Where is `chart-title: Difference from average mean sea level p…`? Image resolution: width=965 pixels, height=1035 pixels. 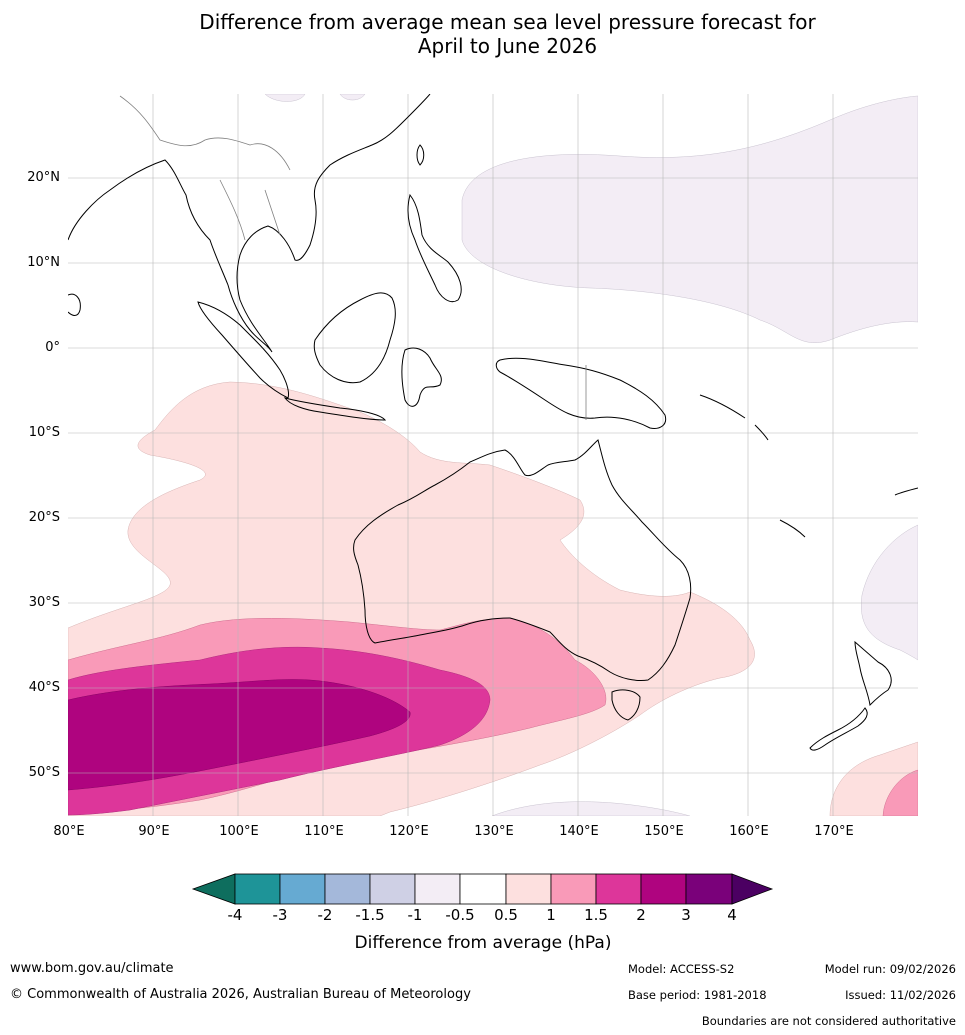
chart-title: Difference from average mean sea level p… is located at coordinates (482, 34).